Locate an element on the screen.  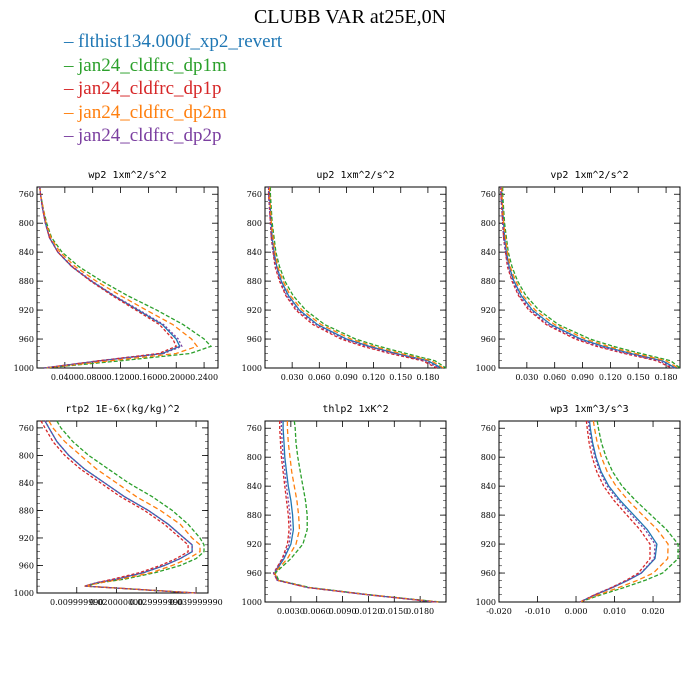
x-tick-label: 0.2400 is located at coordinates (204, 377).